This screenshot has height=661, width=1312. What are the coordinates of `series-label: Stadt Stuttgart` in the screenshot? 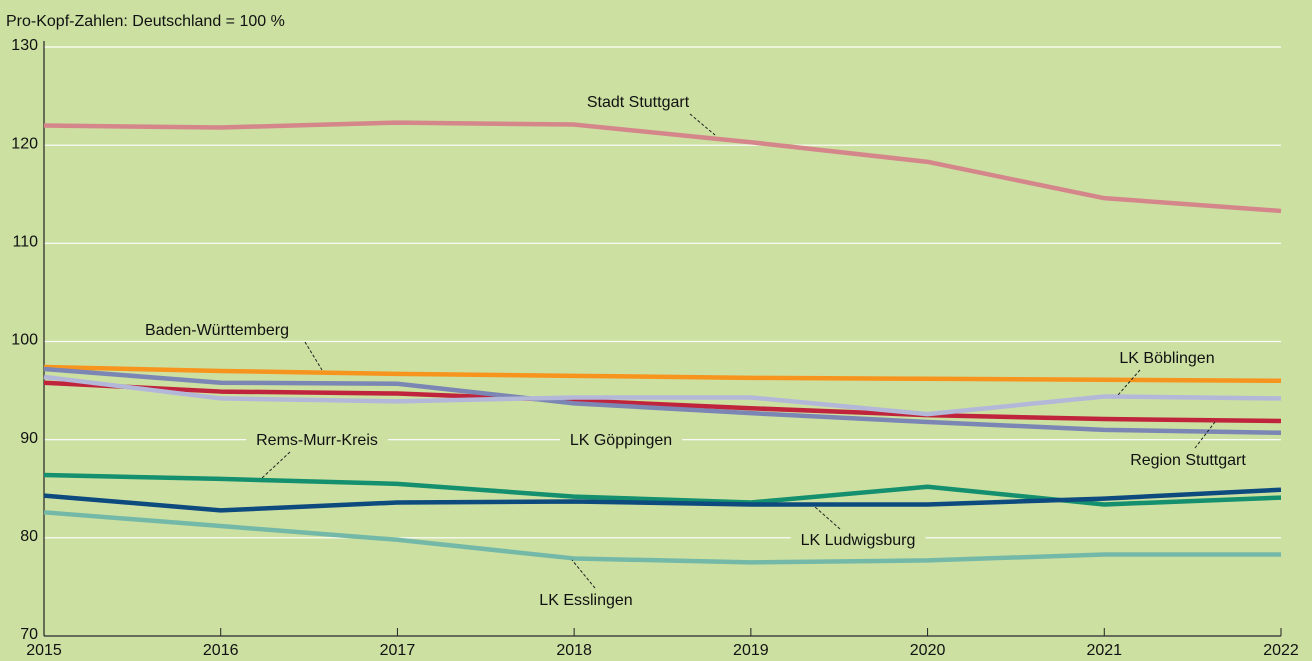 It's located at (638, 102).